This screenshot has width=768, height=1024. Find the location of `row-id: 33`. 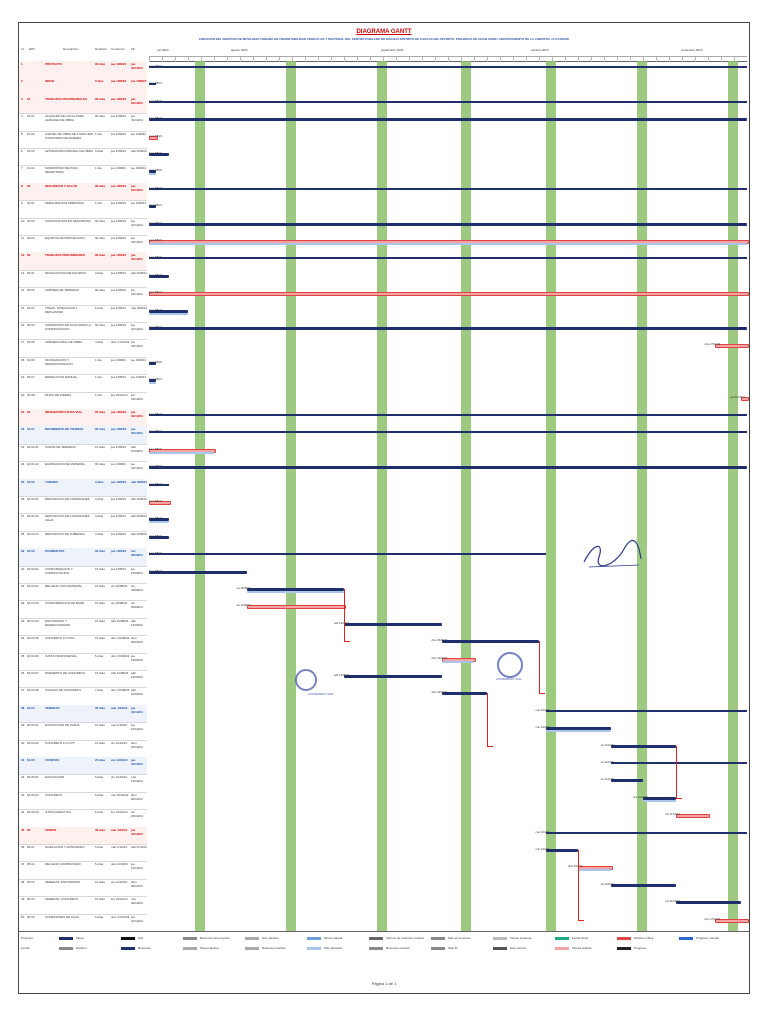

row-id: 33 is located at coordinates (23, 620).